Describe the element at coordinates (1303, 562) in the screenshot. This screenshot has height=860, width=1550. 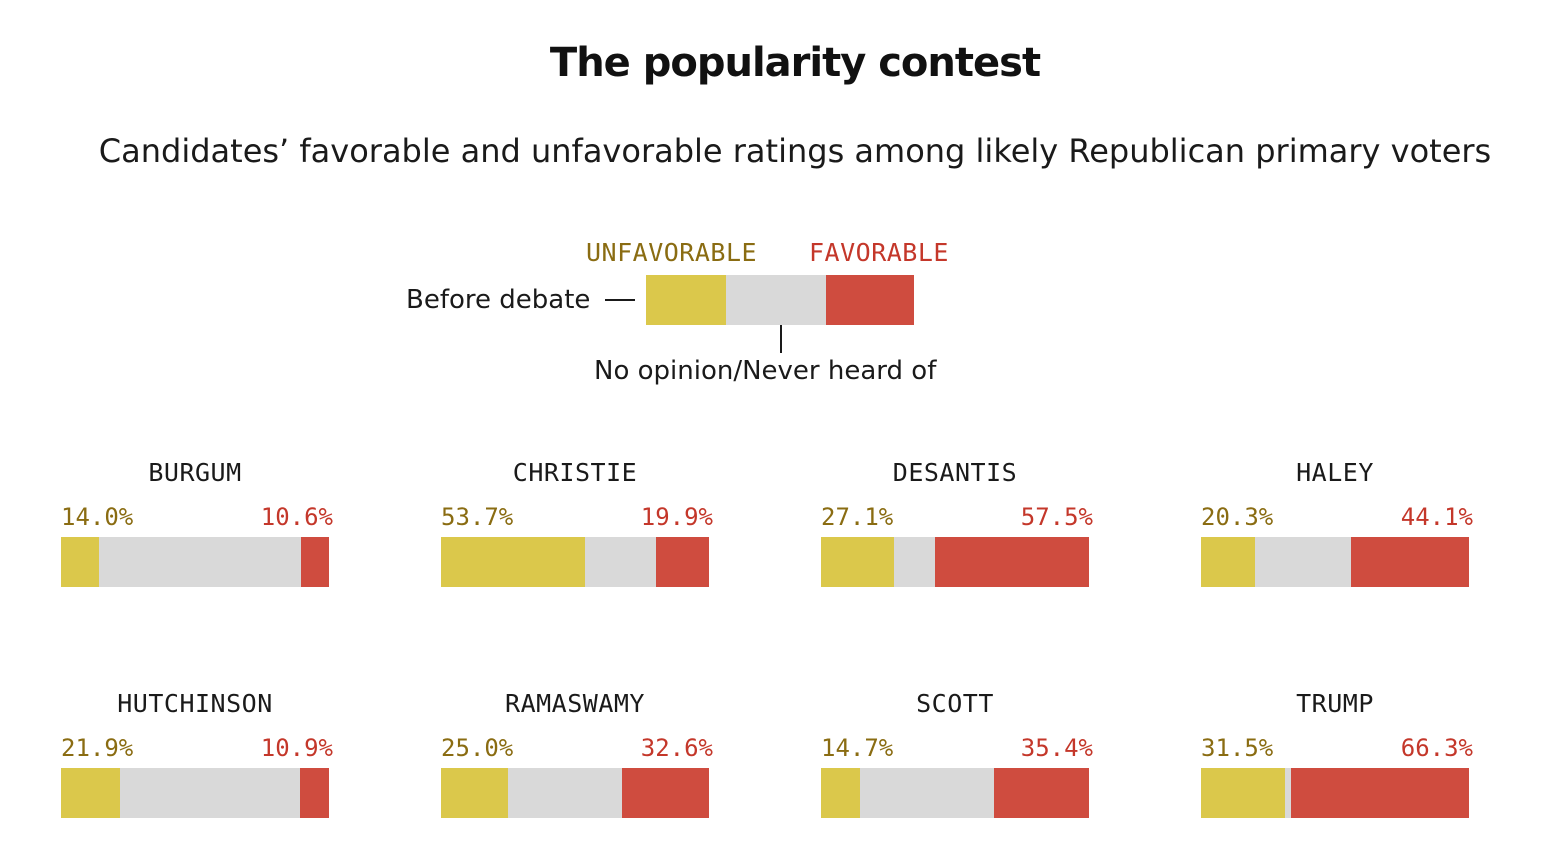
I see `no-opinion-segment-haley` at that location.